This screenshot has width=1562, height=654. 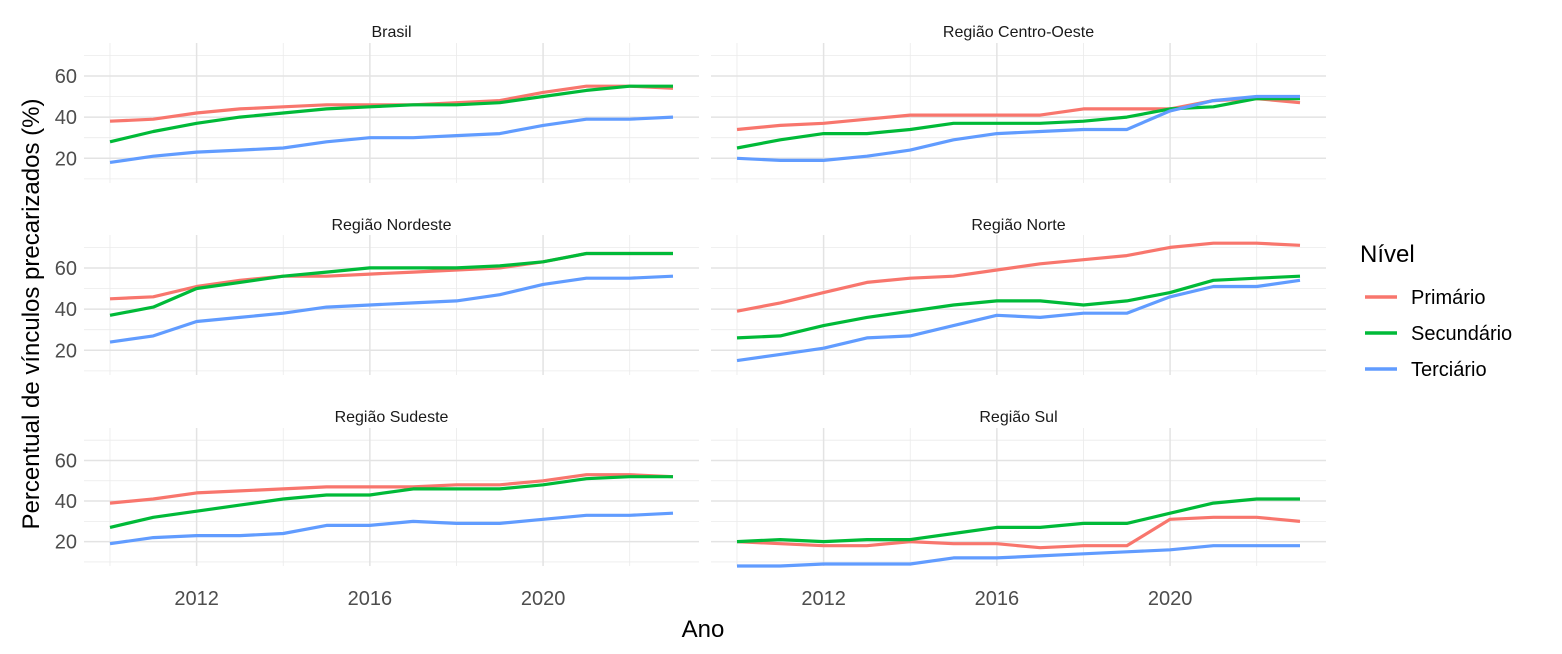 I want to click on facet-panel-4: Região Sudeste 20 40 60 2012 2016 2020, so click(x=377, y=509).